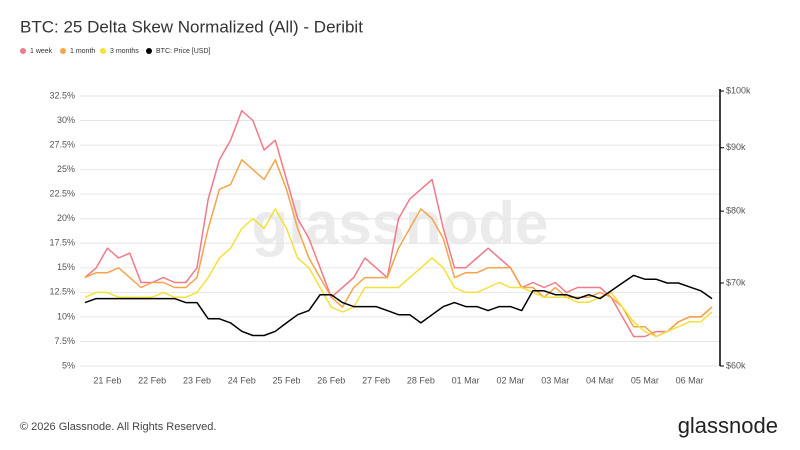  Describe the element at coordinates (66, 218) in the screenshot. I see `y-tick-label: 20%` at that location.